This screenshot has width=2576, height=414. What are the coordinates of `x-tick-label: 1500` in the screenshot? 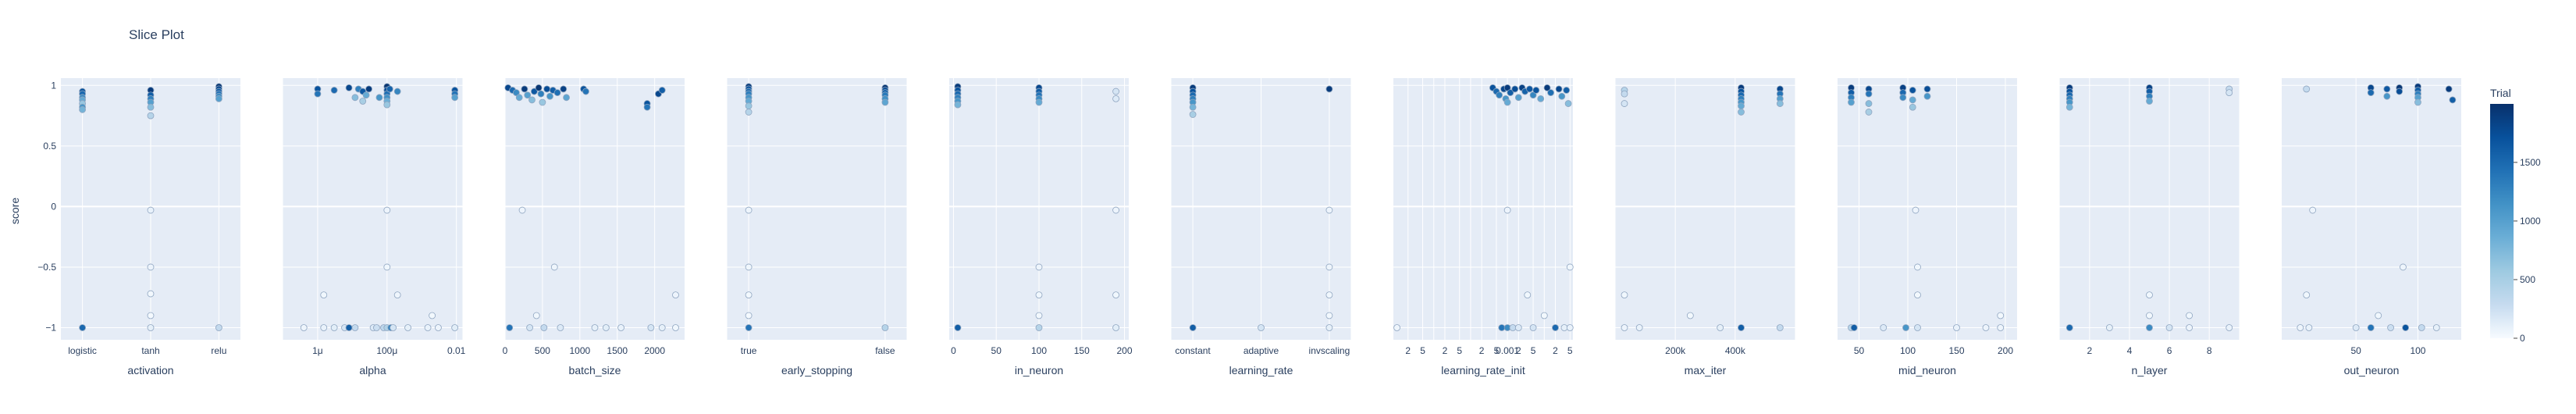 It's located at (617, 350).